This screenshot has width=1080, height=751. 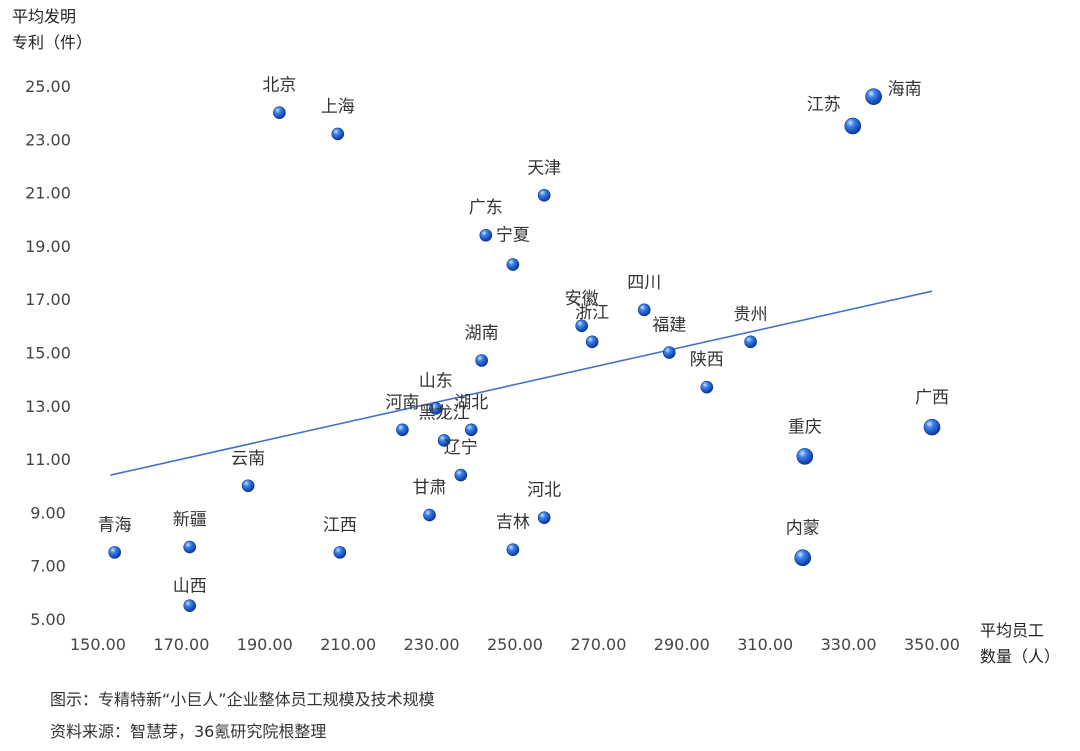 I want to click on x-tick-label: 330.00, so click(x=849, y=644).